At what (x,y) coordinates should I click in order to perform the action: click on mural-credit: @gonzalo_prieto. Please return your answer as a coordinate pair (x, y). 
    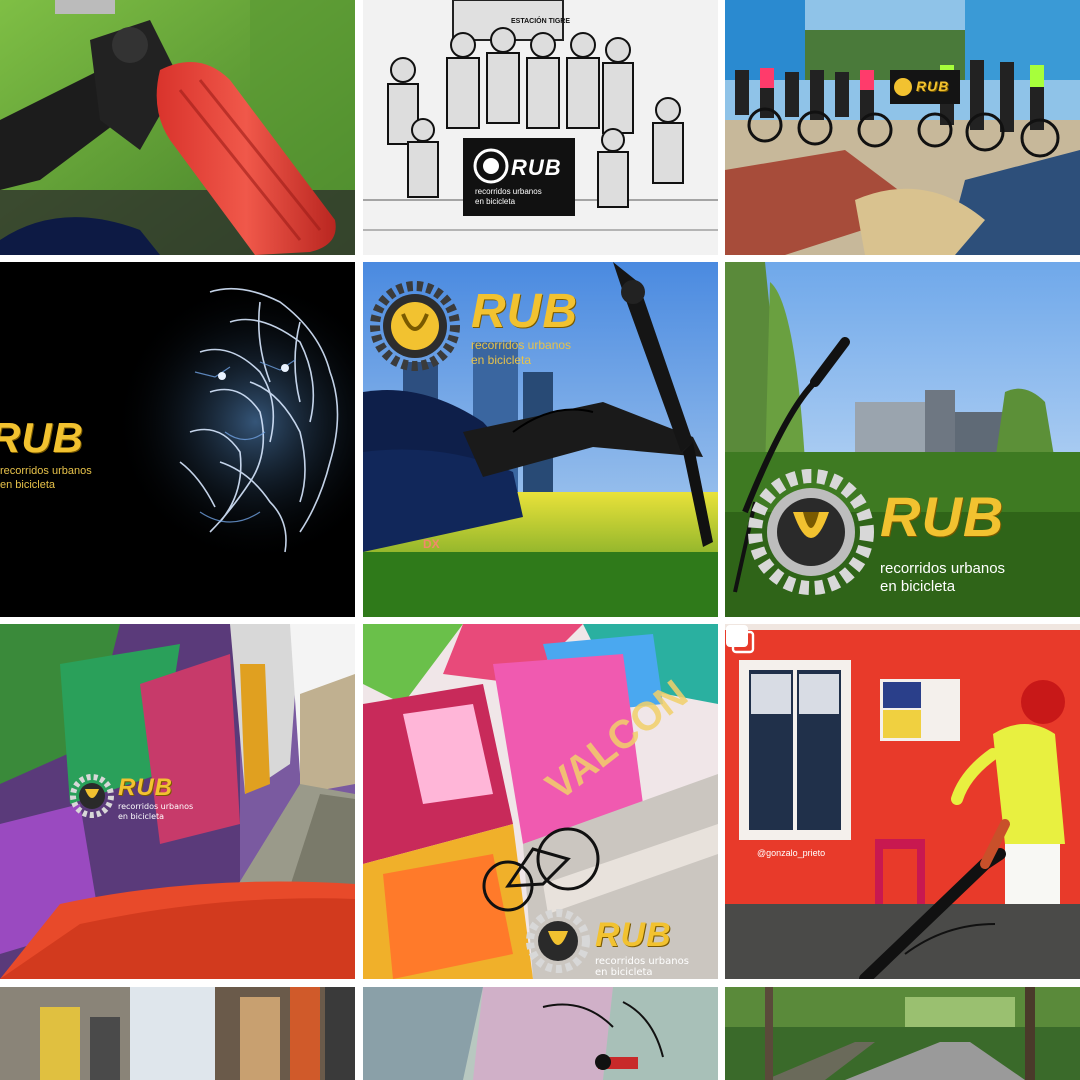
    Looking at the image, I should click on (791, 853).